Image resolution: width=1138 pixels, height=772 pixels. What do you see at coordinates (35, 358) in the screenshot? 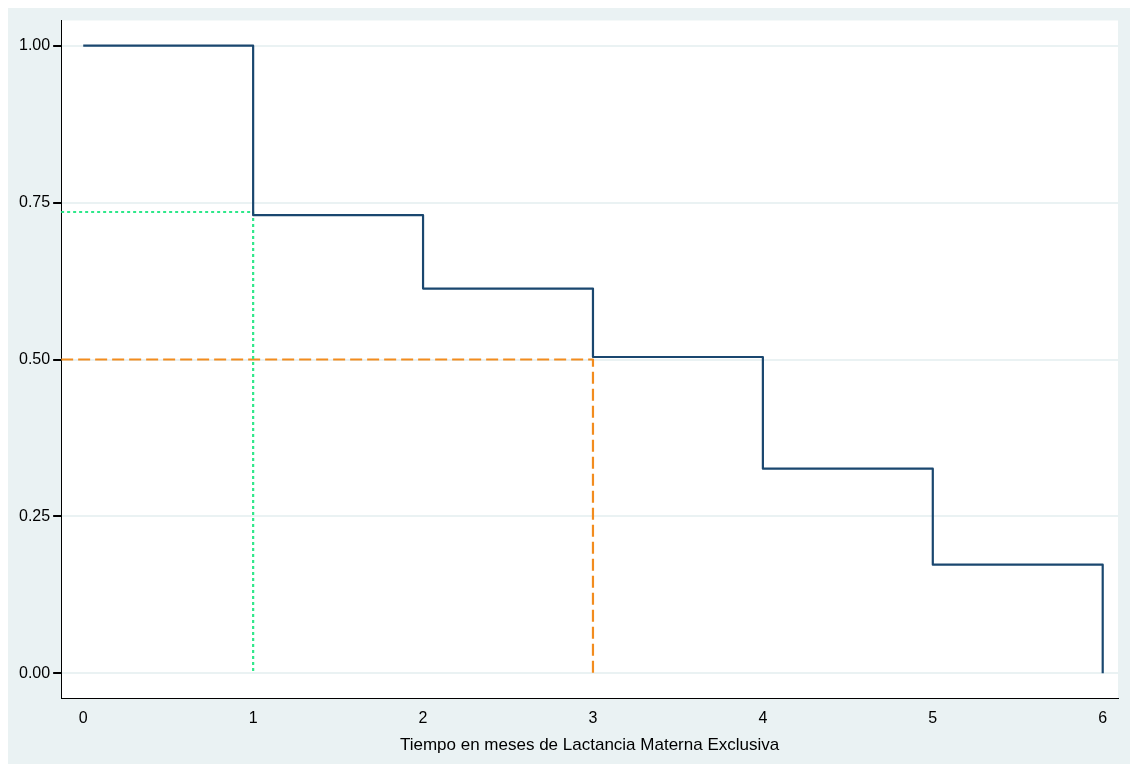
I see `y-tick-label: 0.50` at bounding box center [35, 358].